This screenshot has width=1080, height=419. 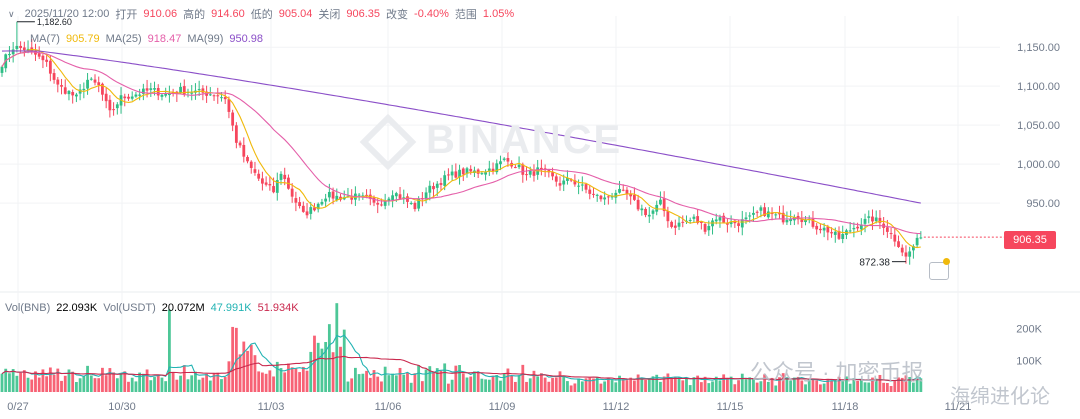 What do you see at coordinates (845, 407) in the screenshot?
I see `time-tick-label: 11/18` at bounding box center [845, 407].